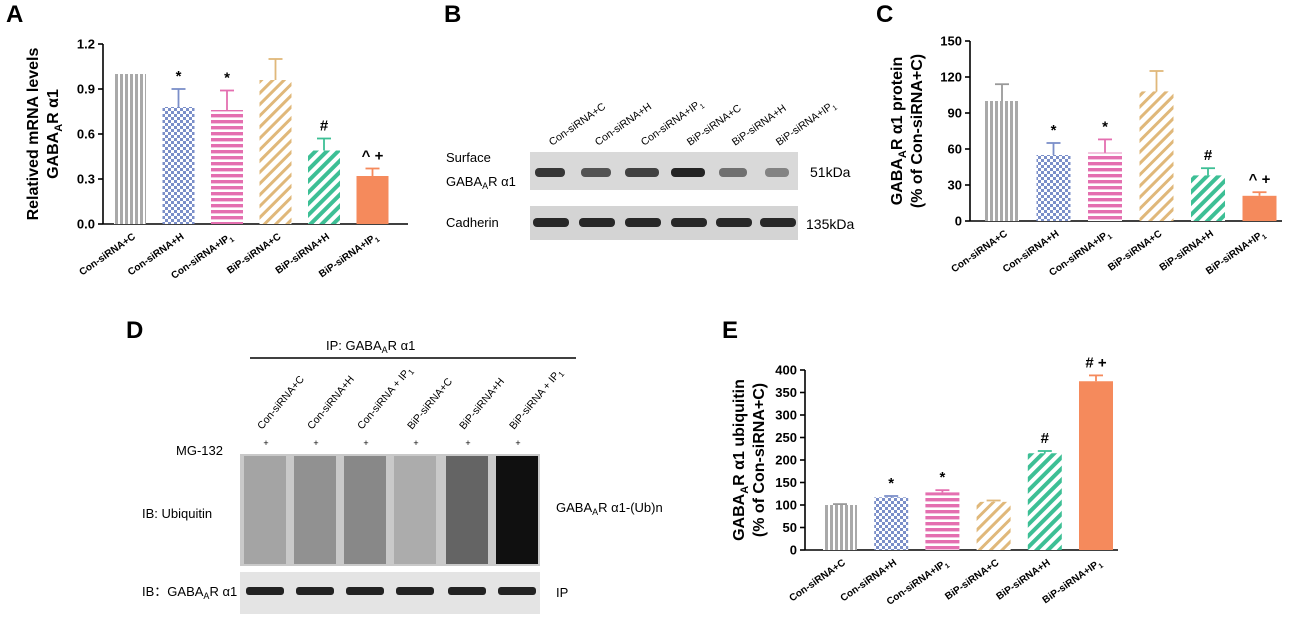 The height and width of the screenshot is (627, 1300). What do you see at coordinates (955, 113) in the screenshot?
I see `chart-c-ytick-label: 90` at bounding box center [955, 113].